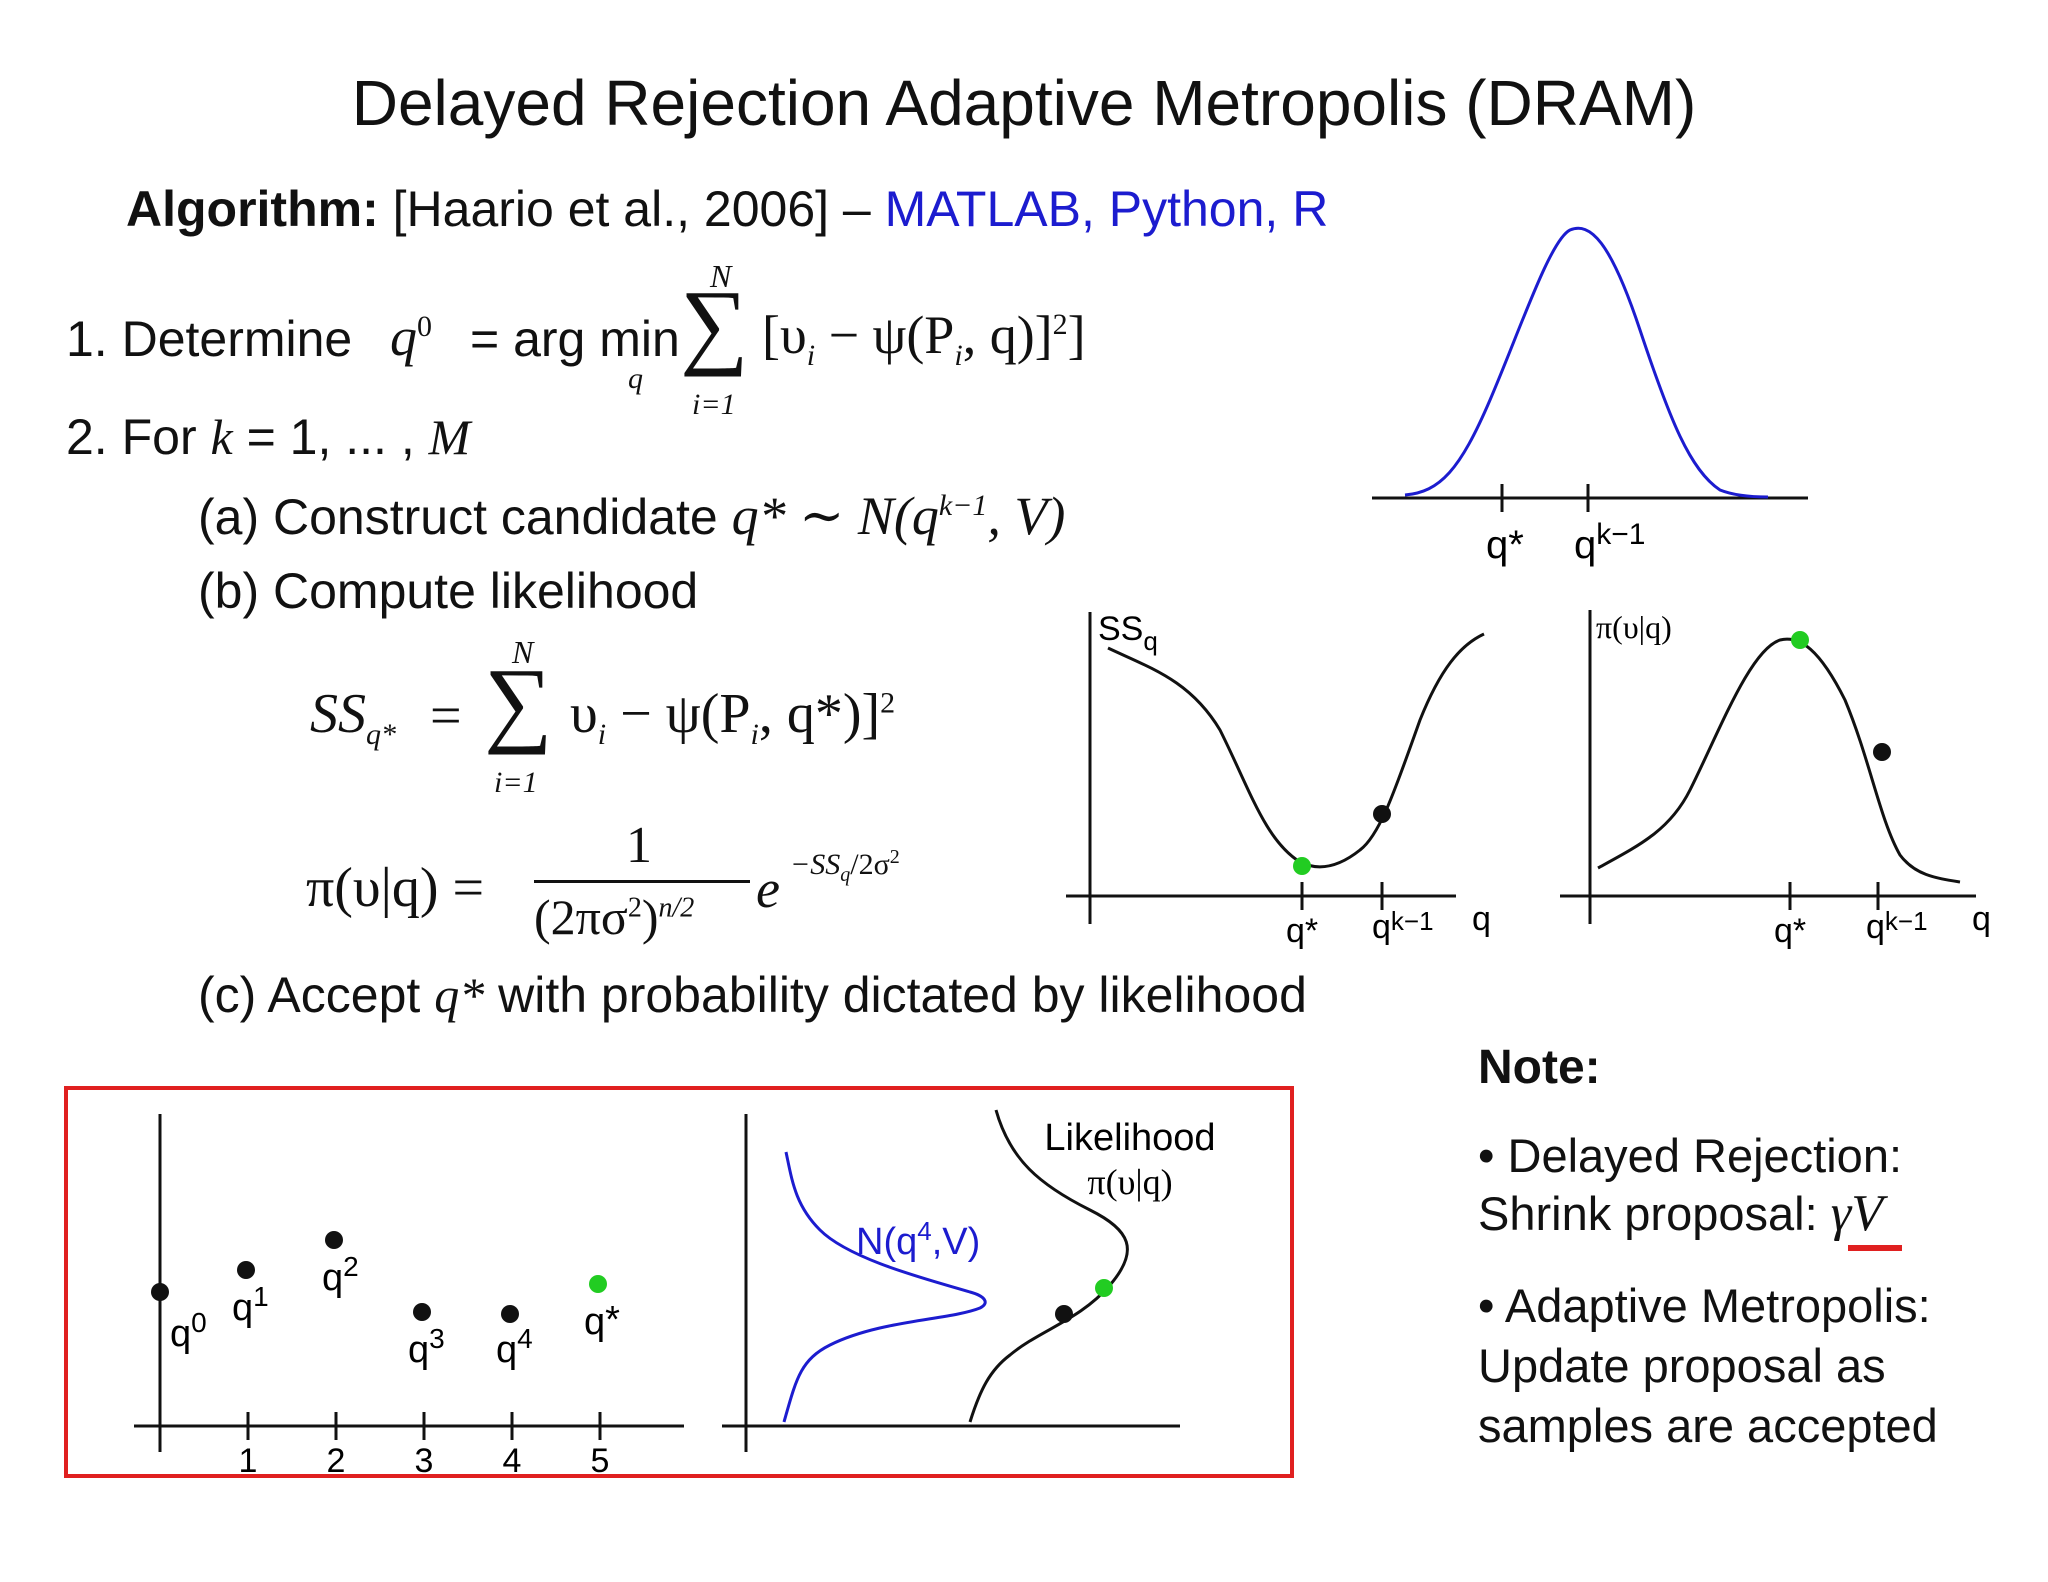 Image resolution: width=2048 pixels, height=1582 pixels. What do you see at coordinates (1680, 1213) in the screenshot?
I see `note-dr-line2: Shrink proposal: γV` at bounding box center [1680, 1213].